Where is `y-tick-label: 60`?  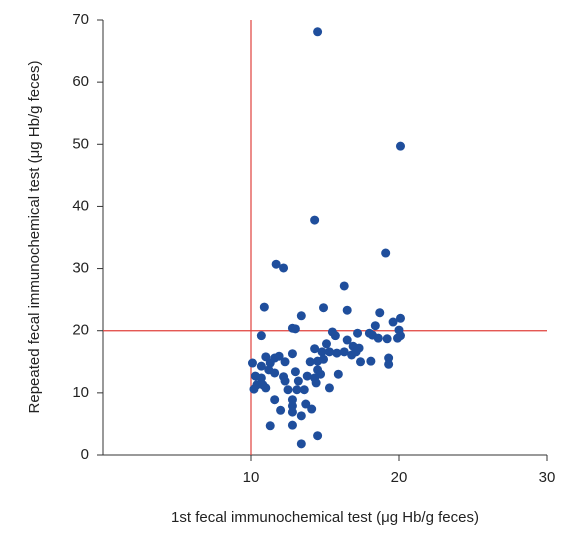 y-tick-label: 60 is located at coordinates (80, 81).